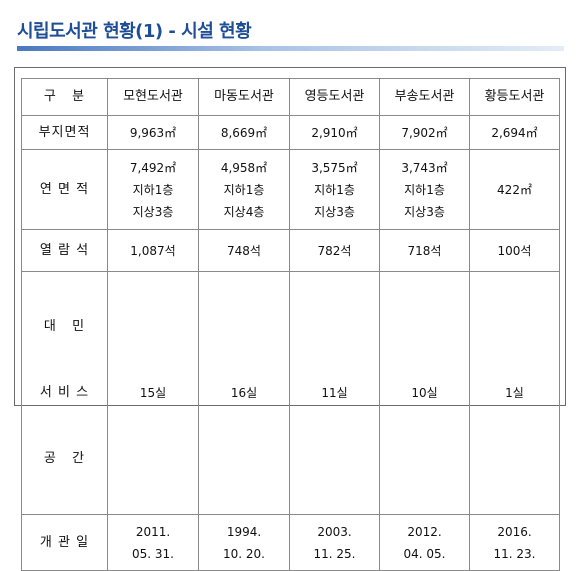 The height and width of the screenshot is (571, 580). I want to click on cell-line: 7,902㎡, so click(424, 132).